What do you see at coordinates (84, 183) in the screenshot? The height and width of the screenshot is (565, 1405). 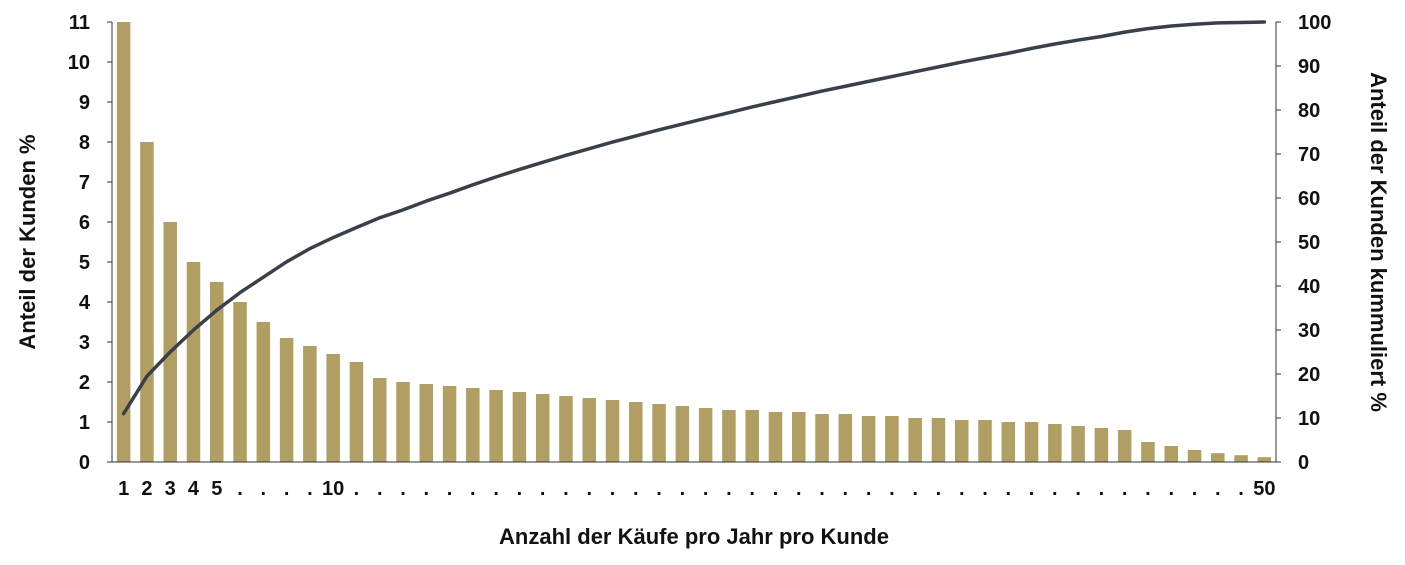 I see `left-tick-label: 7` at bounding box center [84, 183].